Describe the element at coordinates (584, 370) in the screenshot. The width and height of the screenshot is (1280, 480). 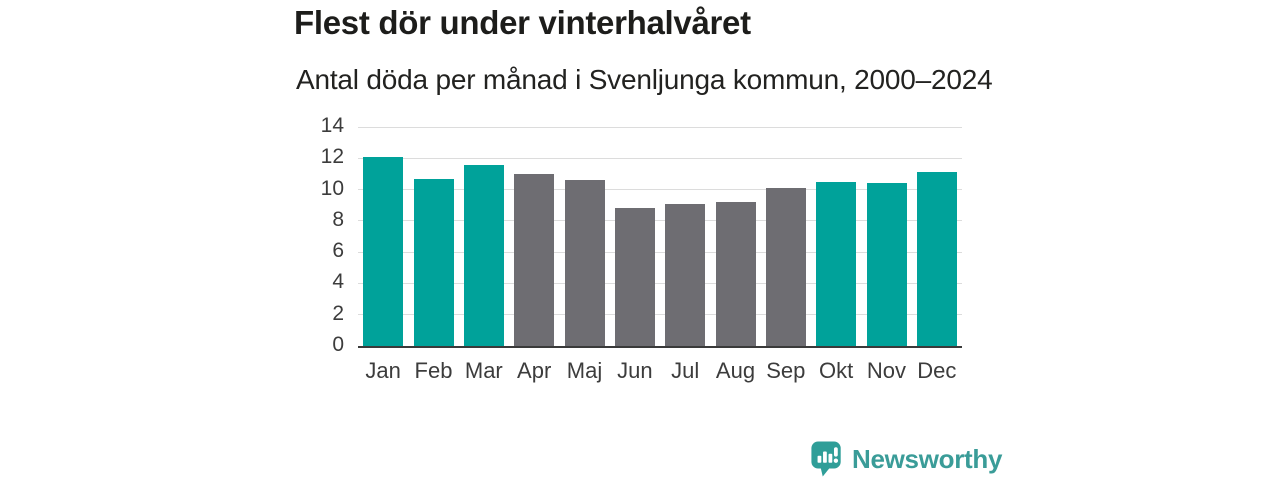
I see `x-label-maj: Maj` at that location.